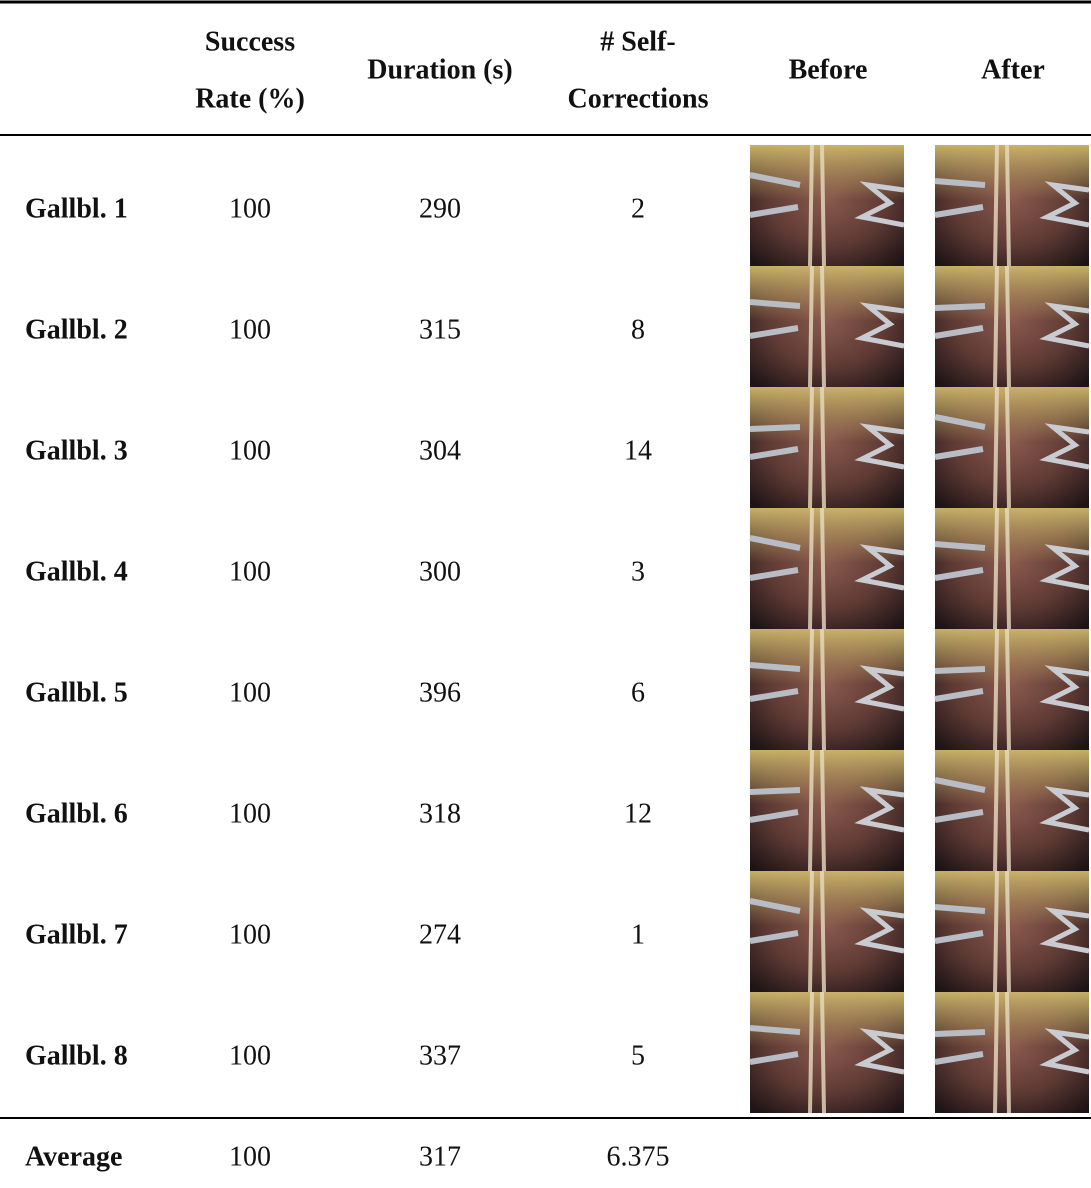 The height and width of the screenshot is (1188, 1091). I want to click on row-label: Gallbl. 6, so click(76, 813).